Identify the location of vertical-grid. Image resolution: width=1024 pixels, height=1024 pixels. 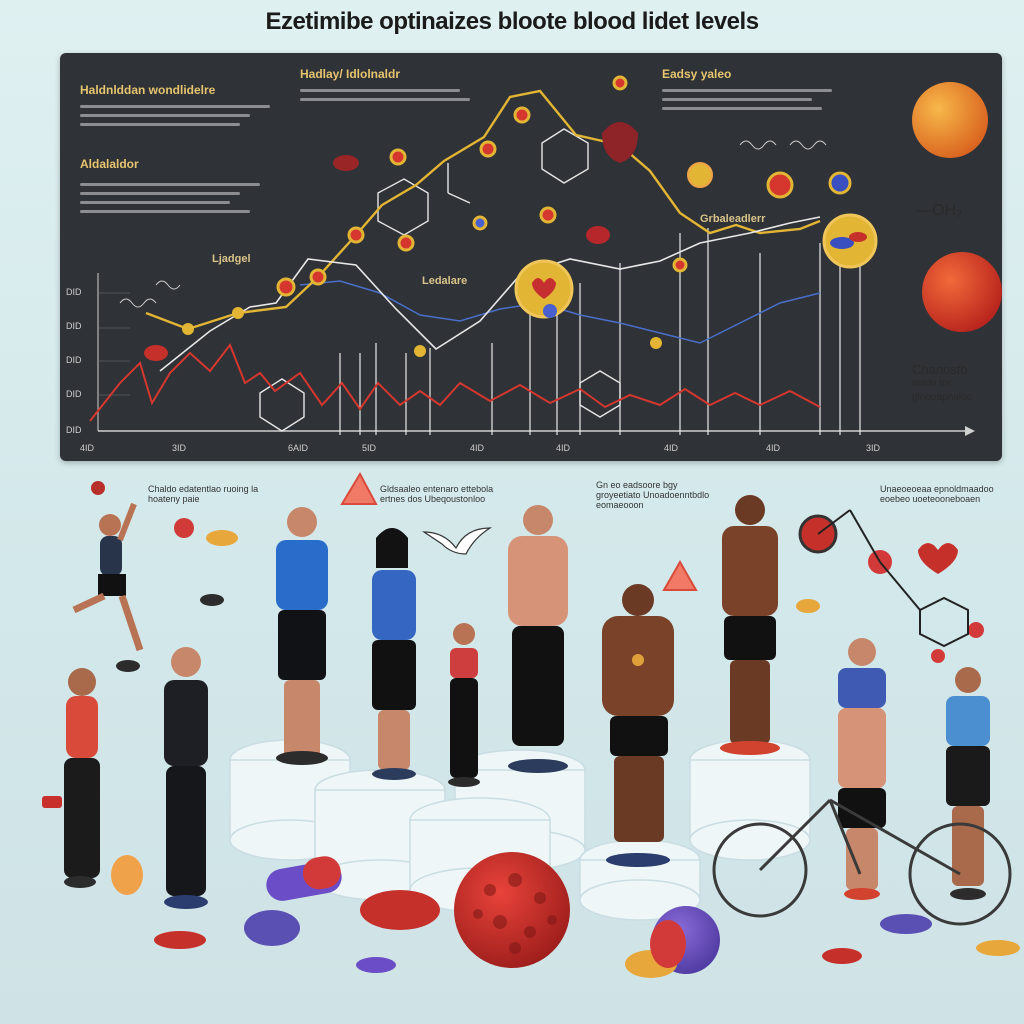
(600, 331).